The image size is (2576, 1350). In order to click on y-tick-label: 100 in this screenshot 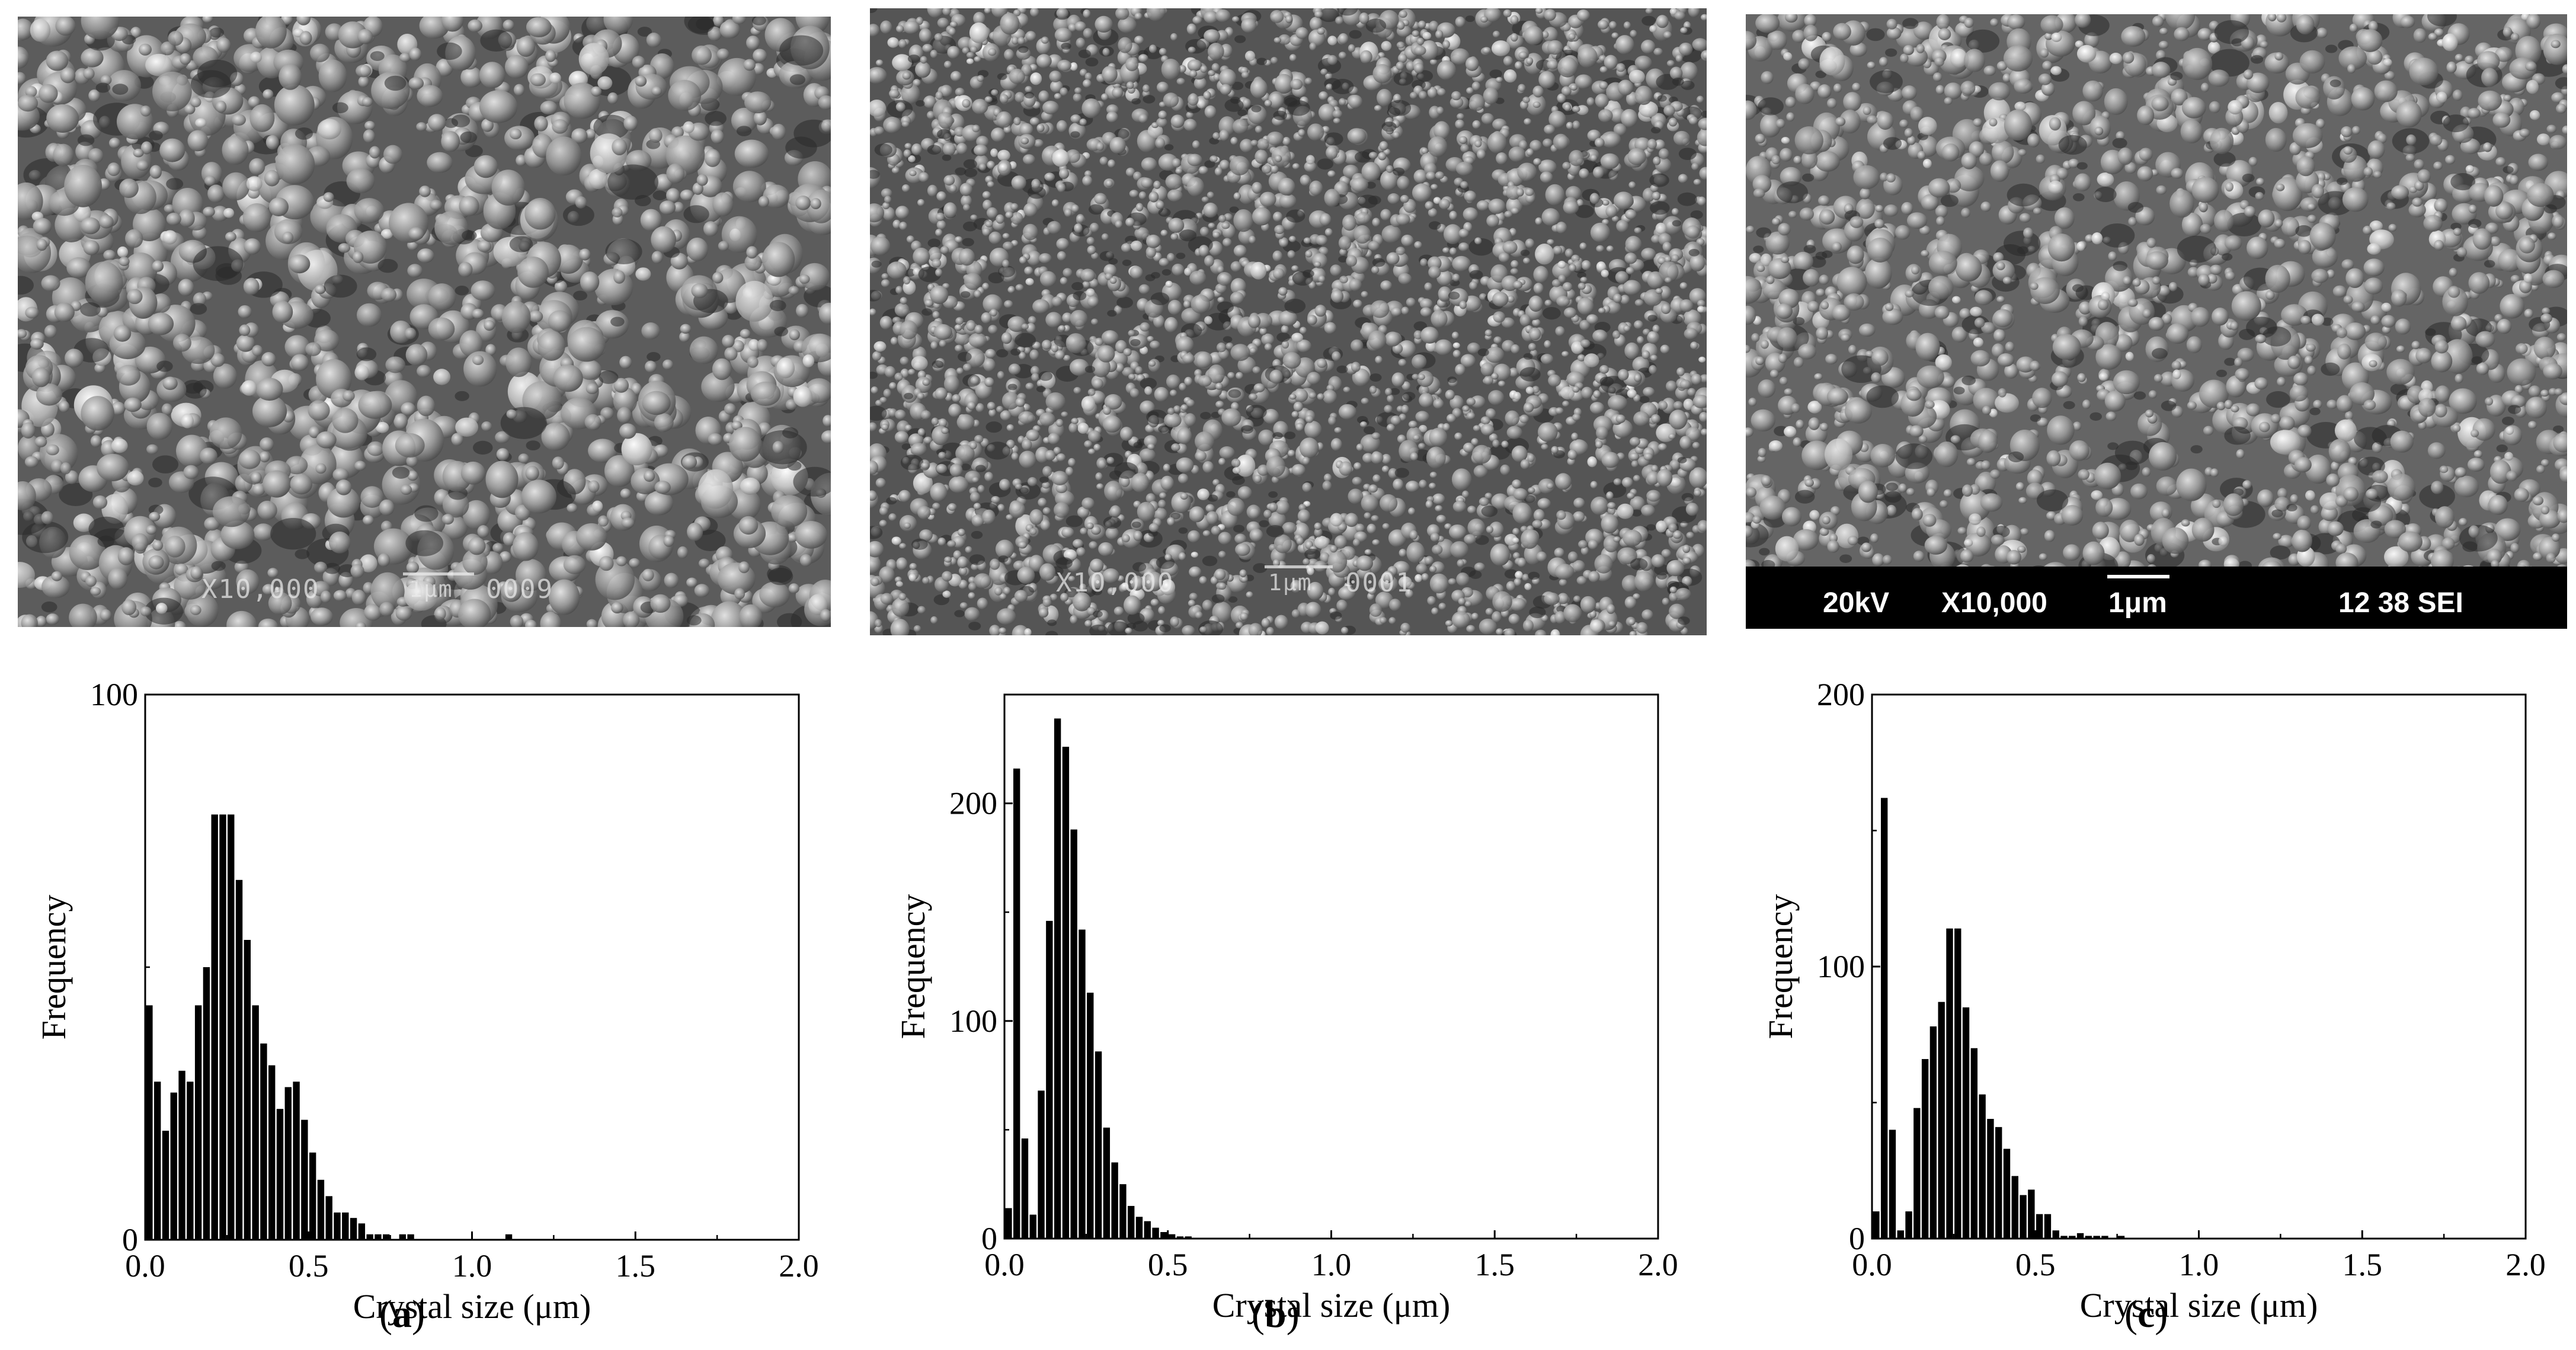, I will do `click(114, 694)`.